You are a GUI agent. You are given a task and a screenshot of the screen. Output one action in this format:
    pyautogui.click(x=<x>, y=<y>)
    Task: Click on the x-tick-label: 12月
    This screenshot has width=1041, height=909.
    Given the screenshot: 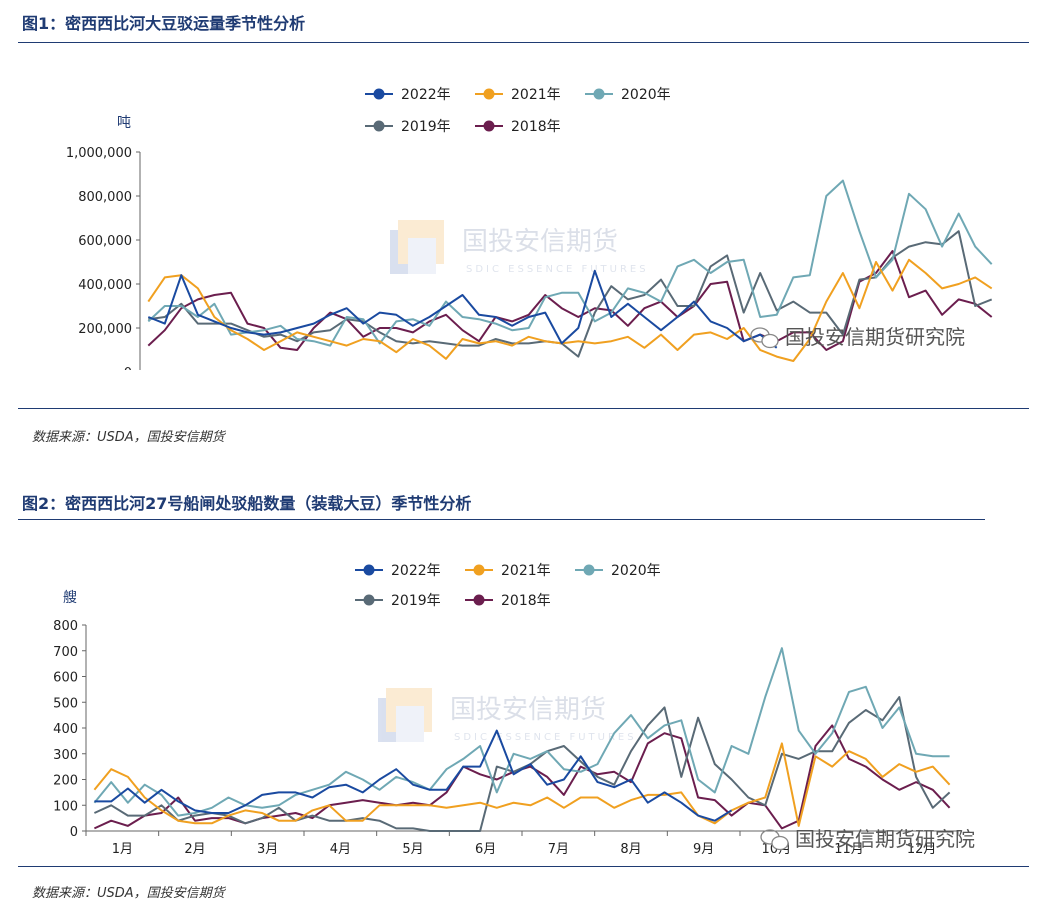 What is the action you would take?
    pyautogui.click(x=922, y=849)
    